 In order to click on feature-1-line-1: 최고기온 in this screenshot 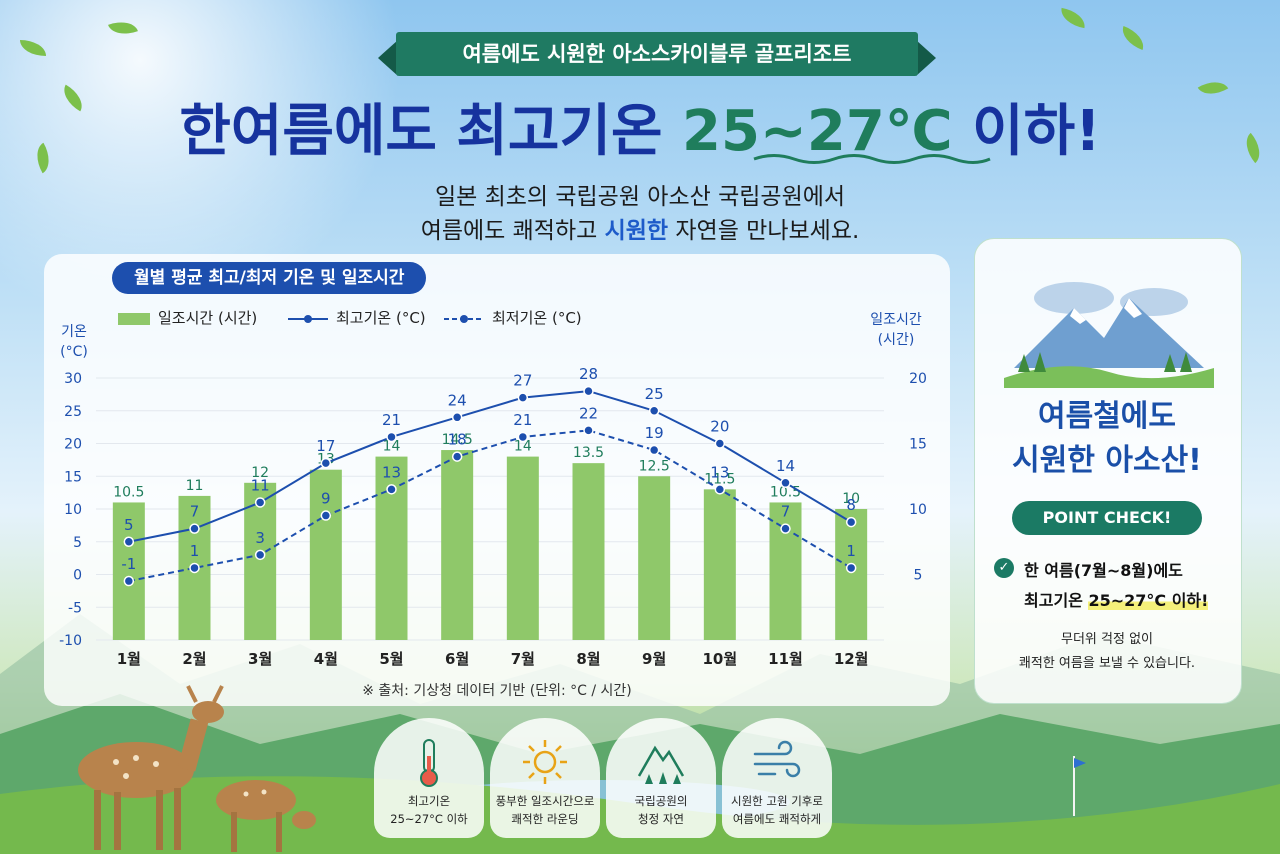, I will do `click(429, 801)`.